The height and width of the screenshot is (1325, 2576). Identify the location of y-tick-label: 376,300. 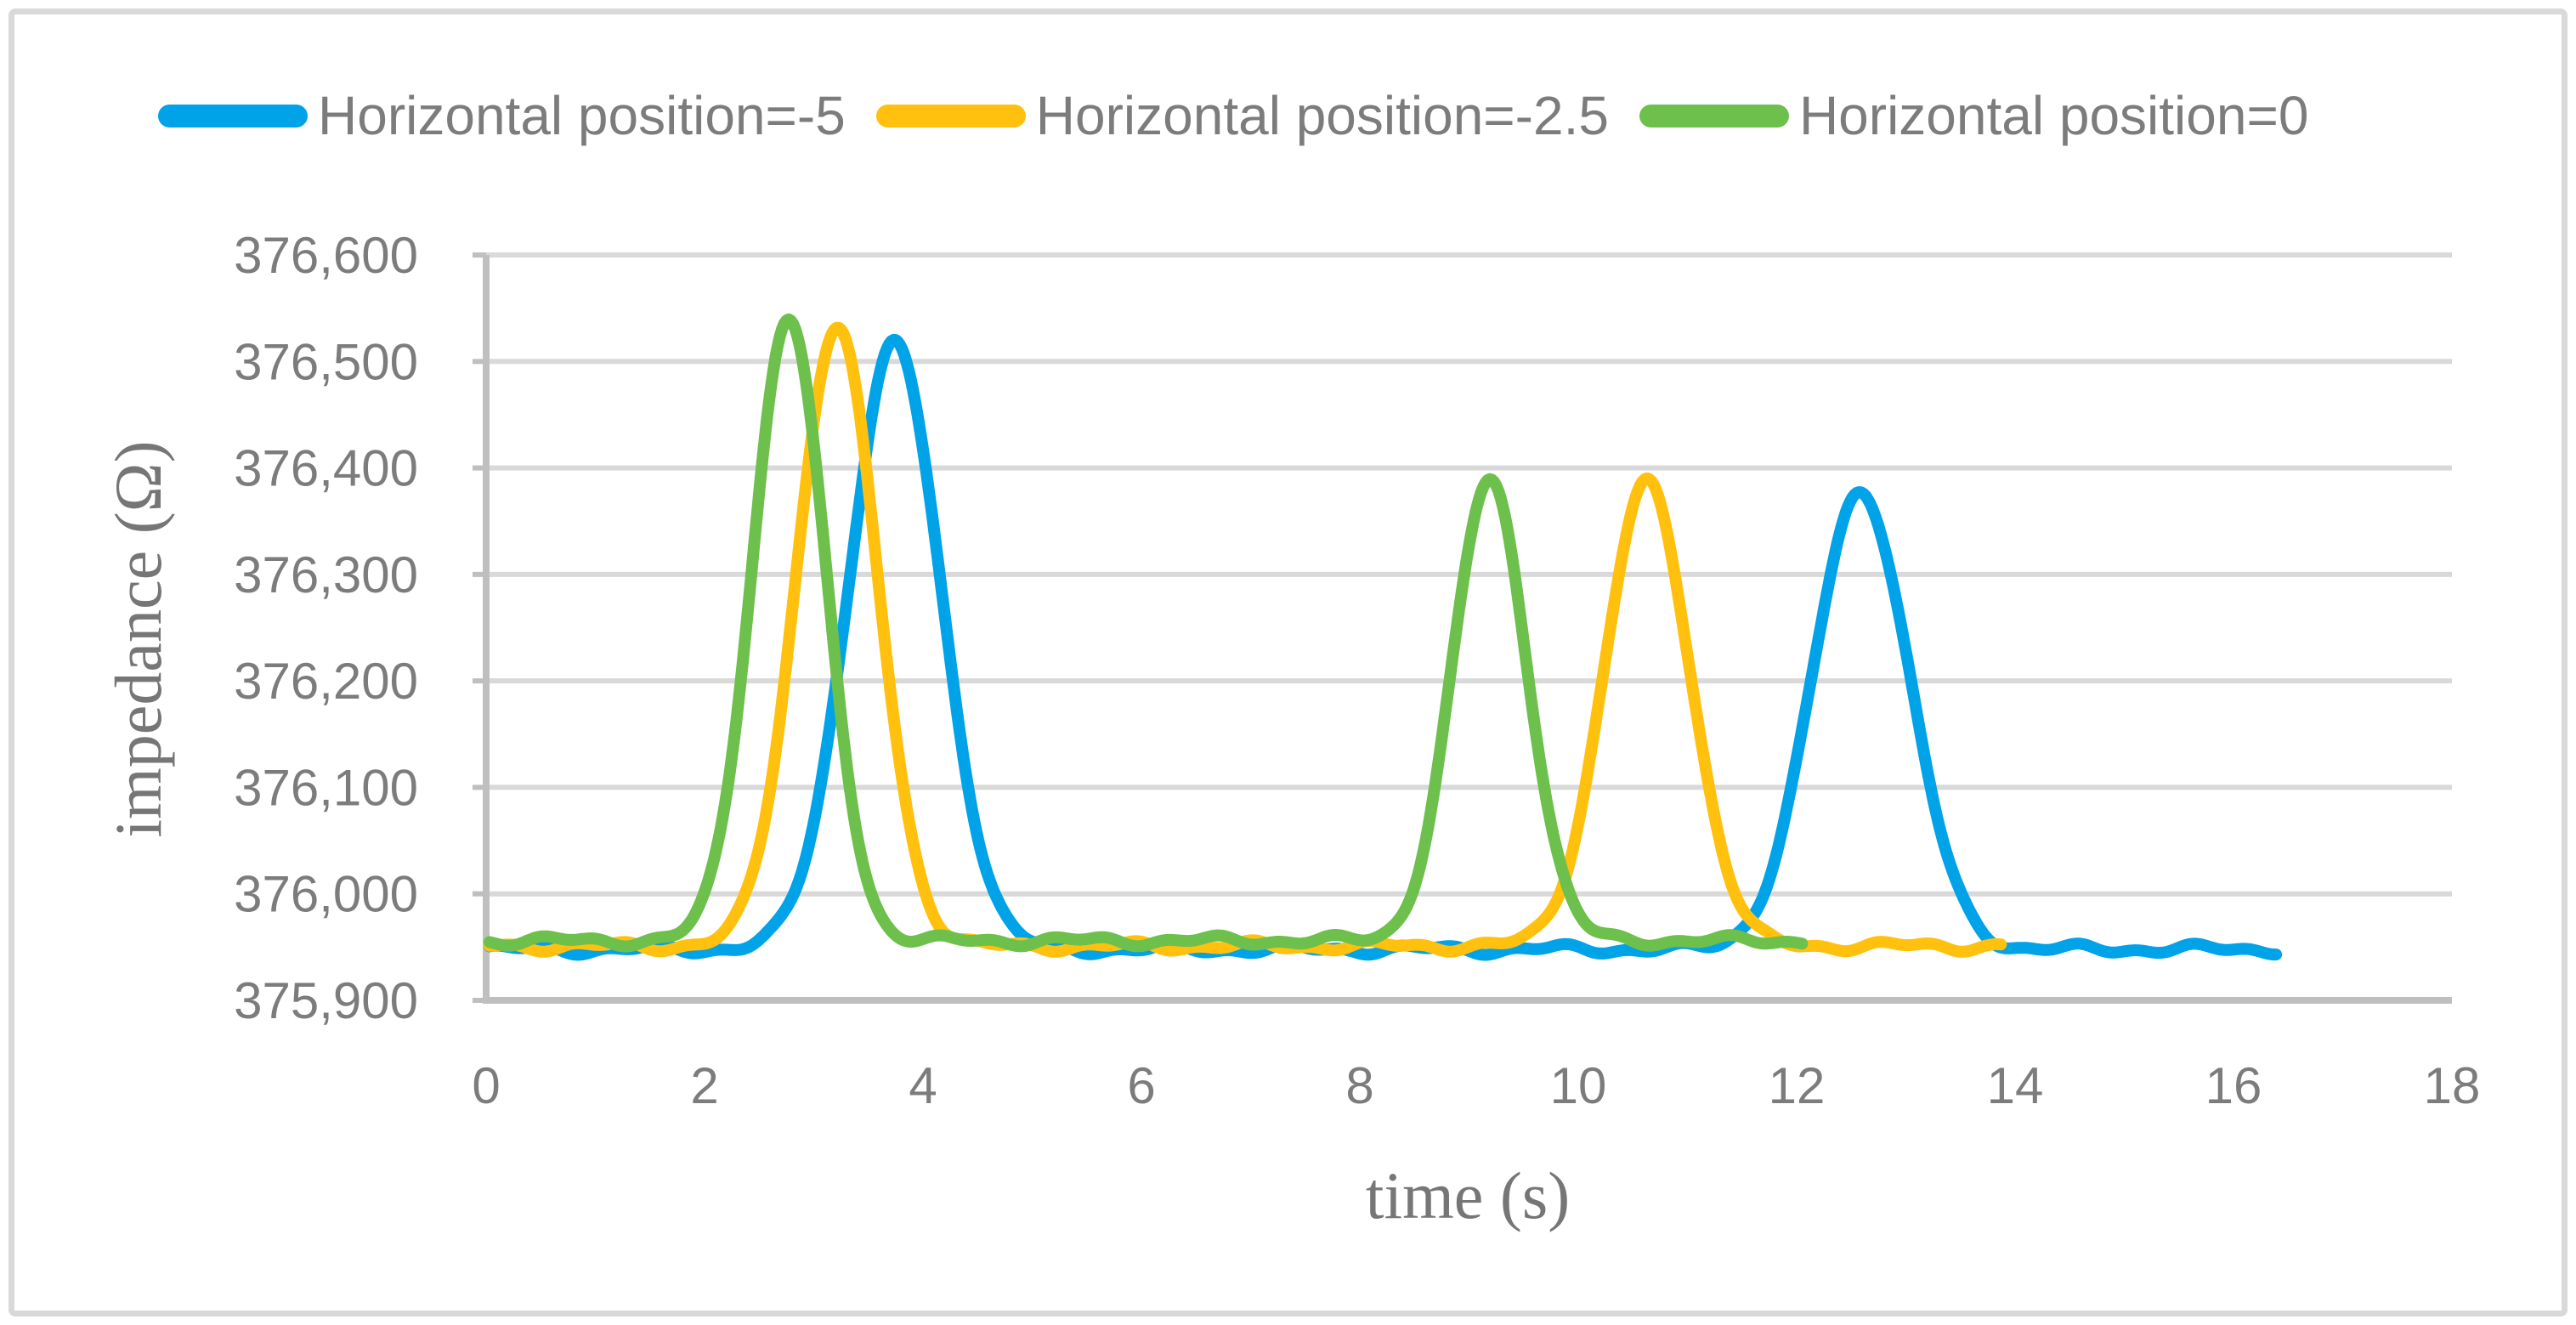
(326, 575).